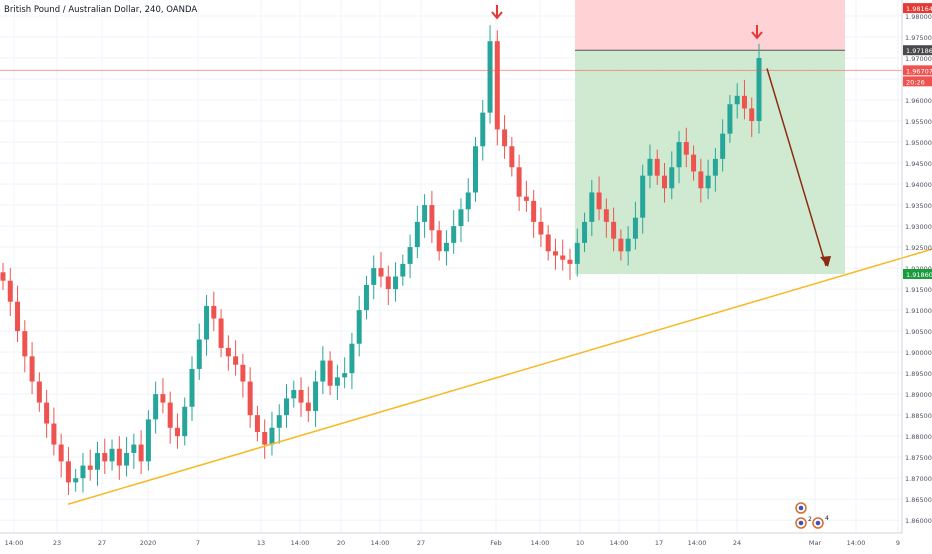  What do you see at coordinates (918, 500) in the screenshot?
I see `price-tick-label: 1.86500` at bounding box center [918, 500].